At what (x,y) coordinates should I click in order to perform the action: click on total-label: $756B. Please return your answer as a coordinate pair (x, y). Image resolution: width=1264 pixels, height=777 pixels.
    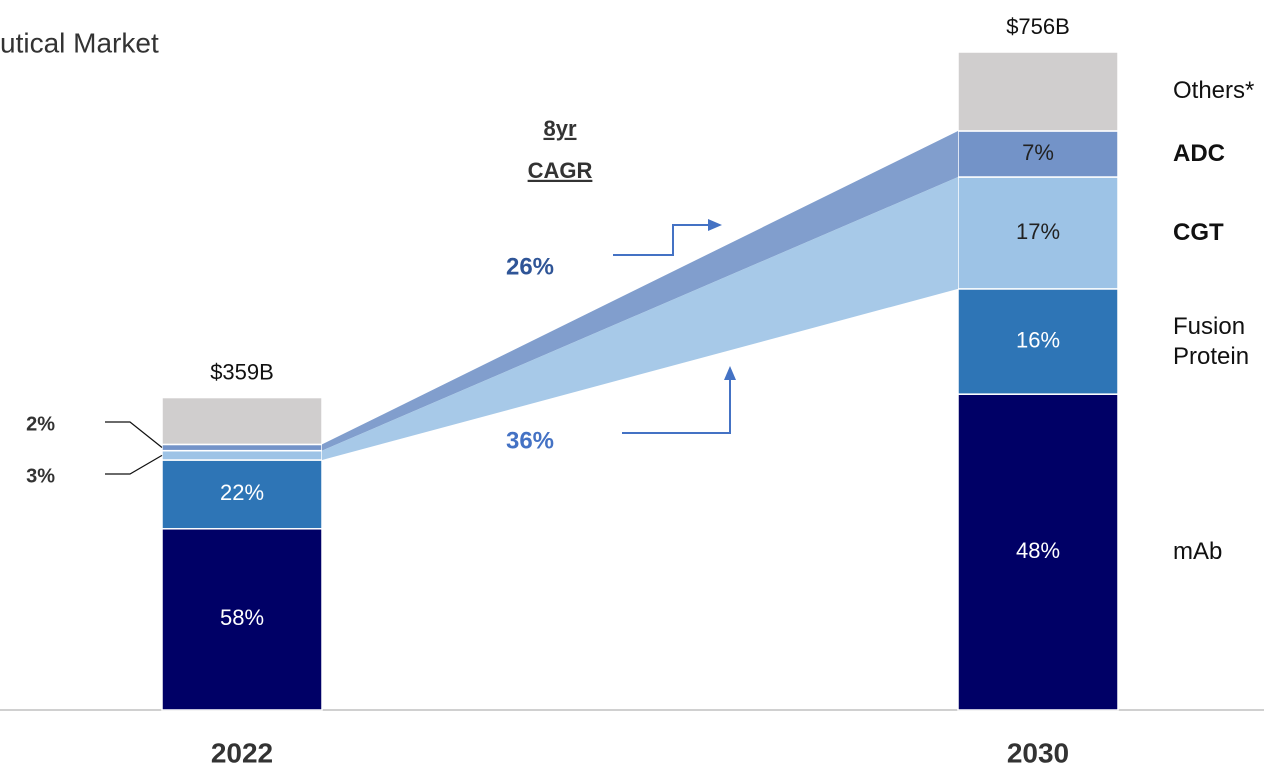
    Looking at the image, I should click on (1038, 26).